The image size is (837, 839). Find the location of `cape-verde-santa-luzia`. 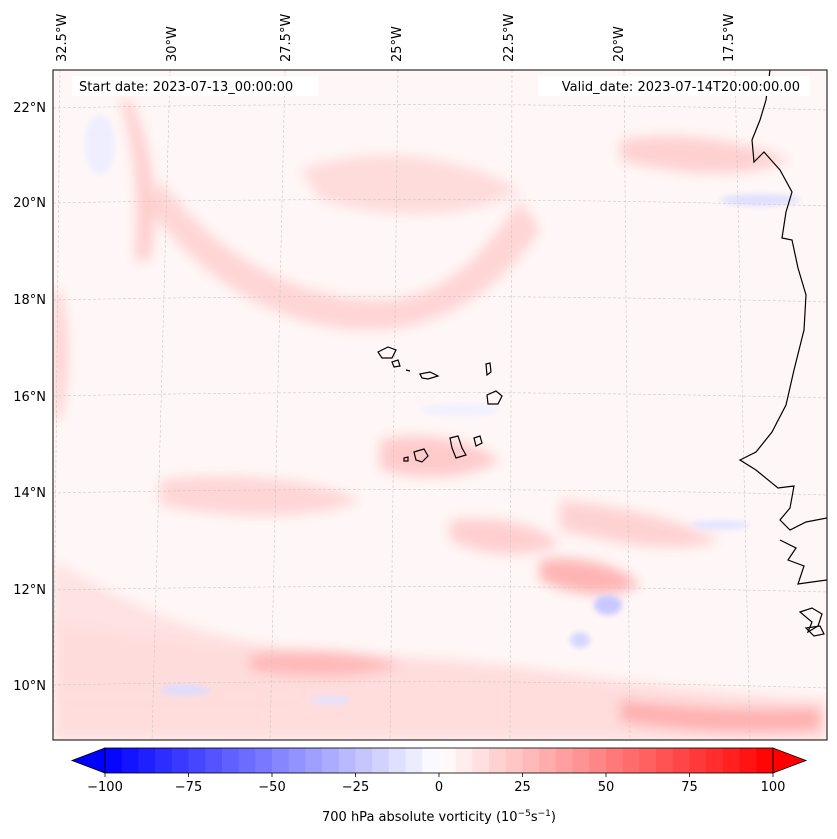

cape-verde-santa-luzia is located at coordinates (408, 370).